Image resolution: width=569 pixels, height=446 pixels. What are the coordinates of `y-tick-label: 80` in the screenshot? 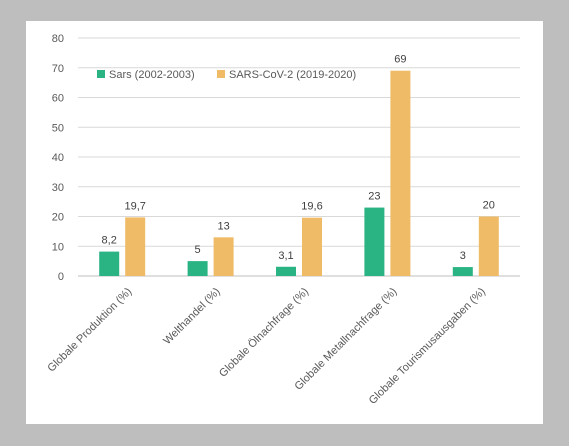 It's located at (58, 39).